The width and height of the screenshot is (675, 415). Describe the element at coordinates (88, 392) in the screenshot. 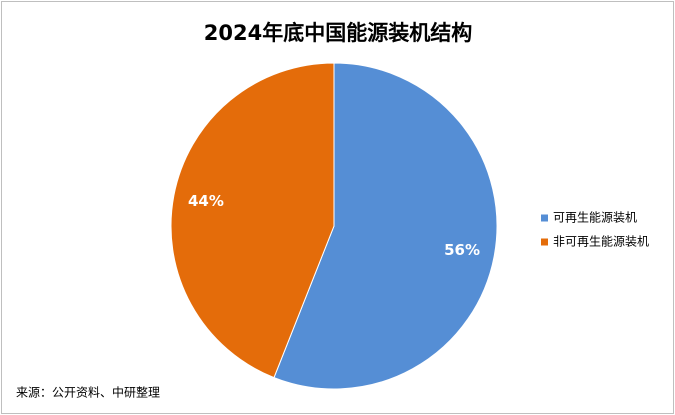

I see `source-note: 来源：公开资料、中研整理` at that location.